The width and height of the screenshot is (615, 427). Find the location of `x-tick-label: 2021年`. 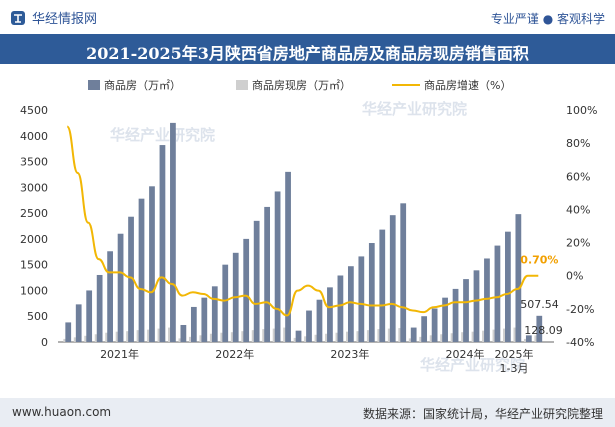

x-tick-label: 2021年 is located at coordinates (119, 354).